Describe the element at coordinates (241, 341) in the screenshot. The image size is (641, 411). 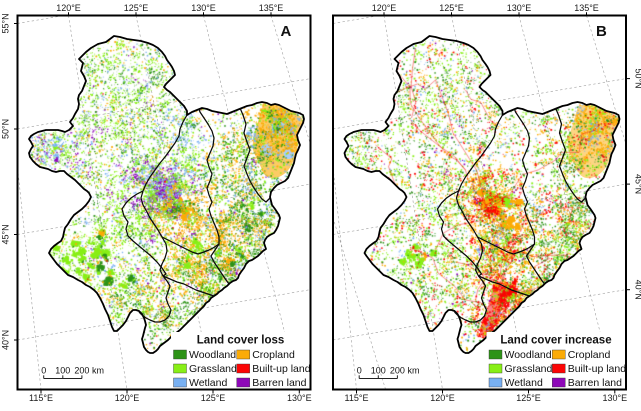
I see `svg-text: Land cover loss` at that location.